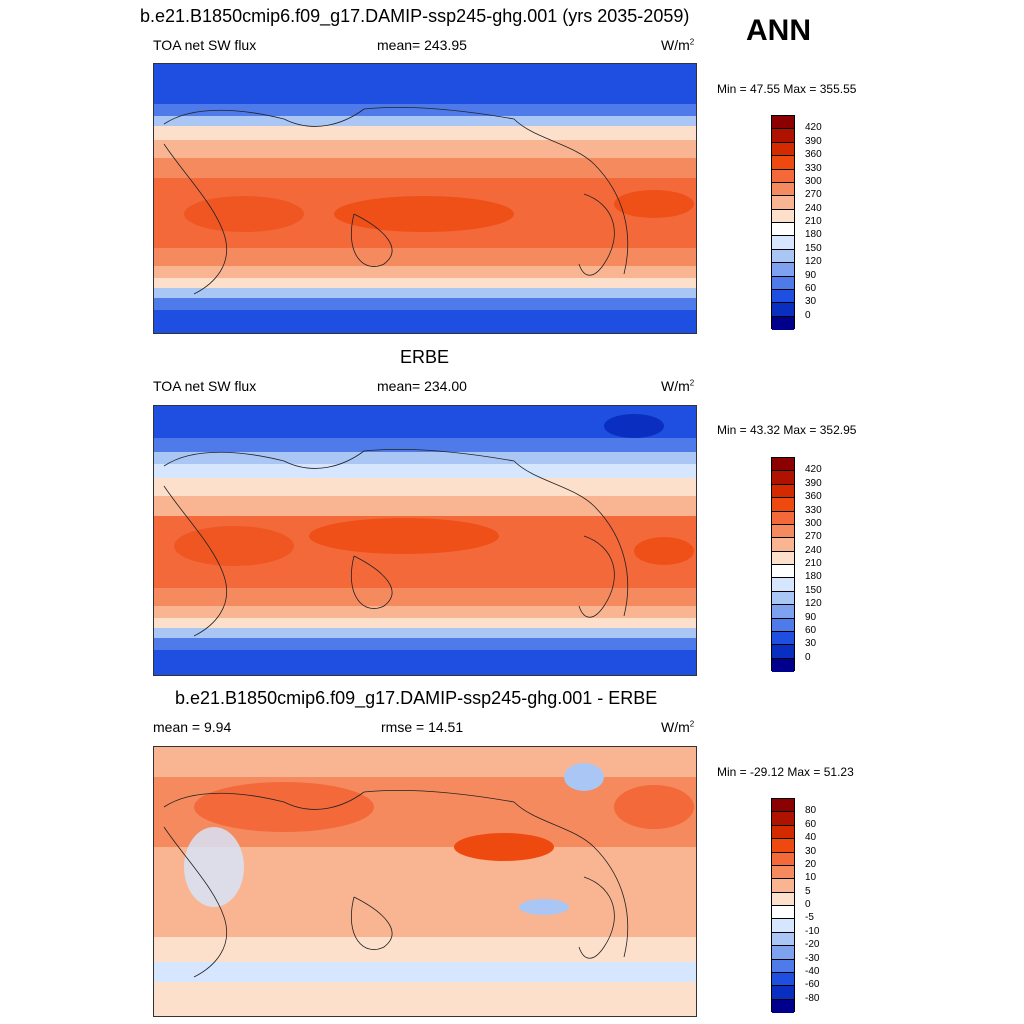 The width and height of the screenshot is (1024, 1024). I want to click on panel2-mean-label: mean= 234.00, so click(422, 386).